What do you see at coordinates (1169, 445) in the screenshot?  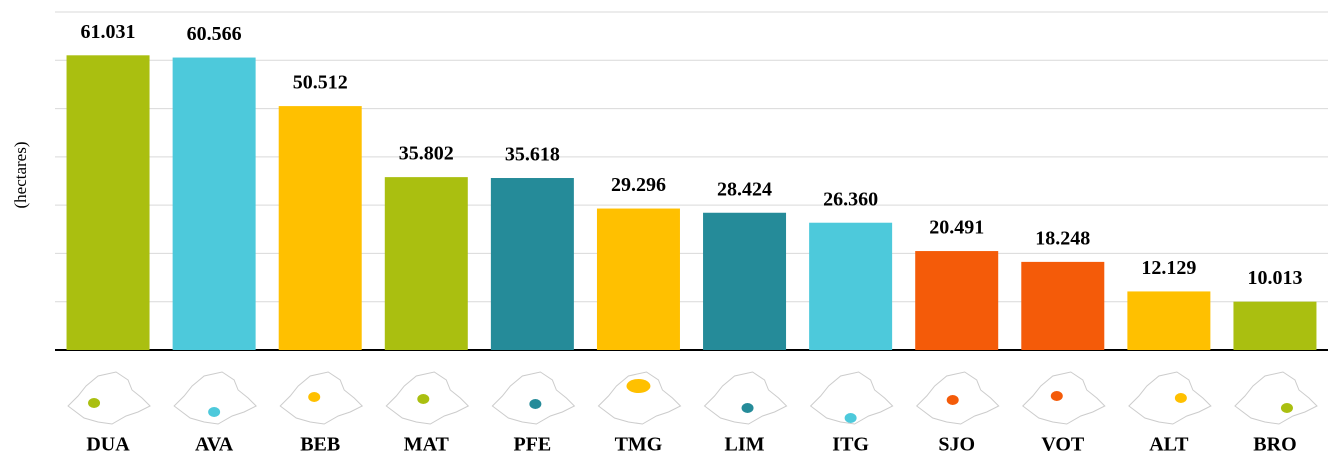 I see `x-tick-label: ALT` at bounding box center [1169, 445].